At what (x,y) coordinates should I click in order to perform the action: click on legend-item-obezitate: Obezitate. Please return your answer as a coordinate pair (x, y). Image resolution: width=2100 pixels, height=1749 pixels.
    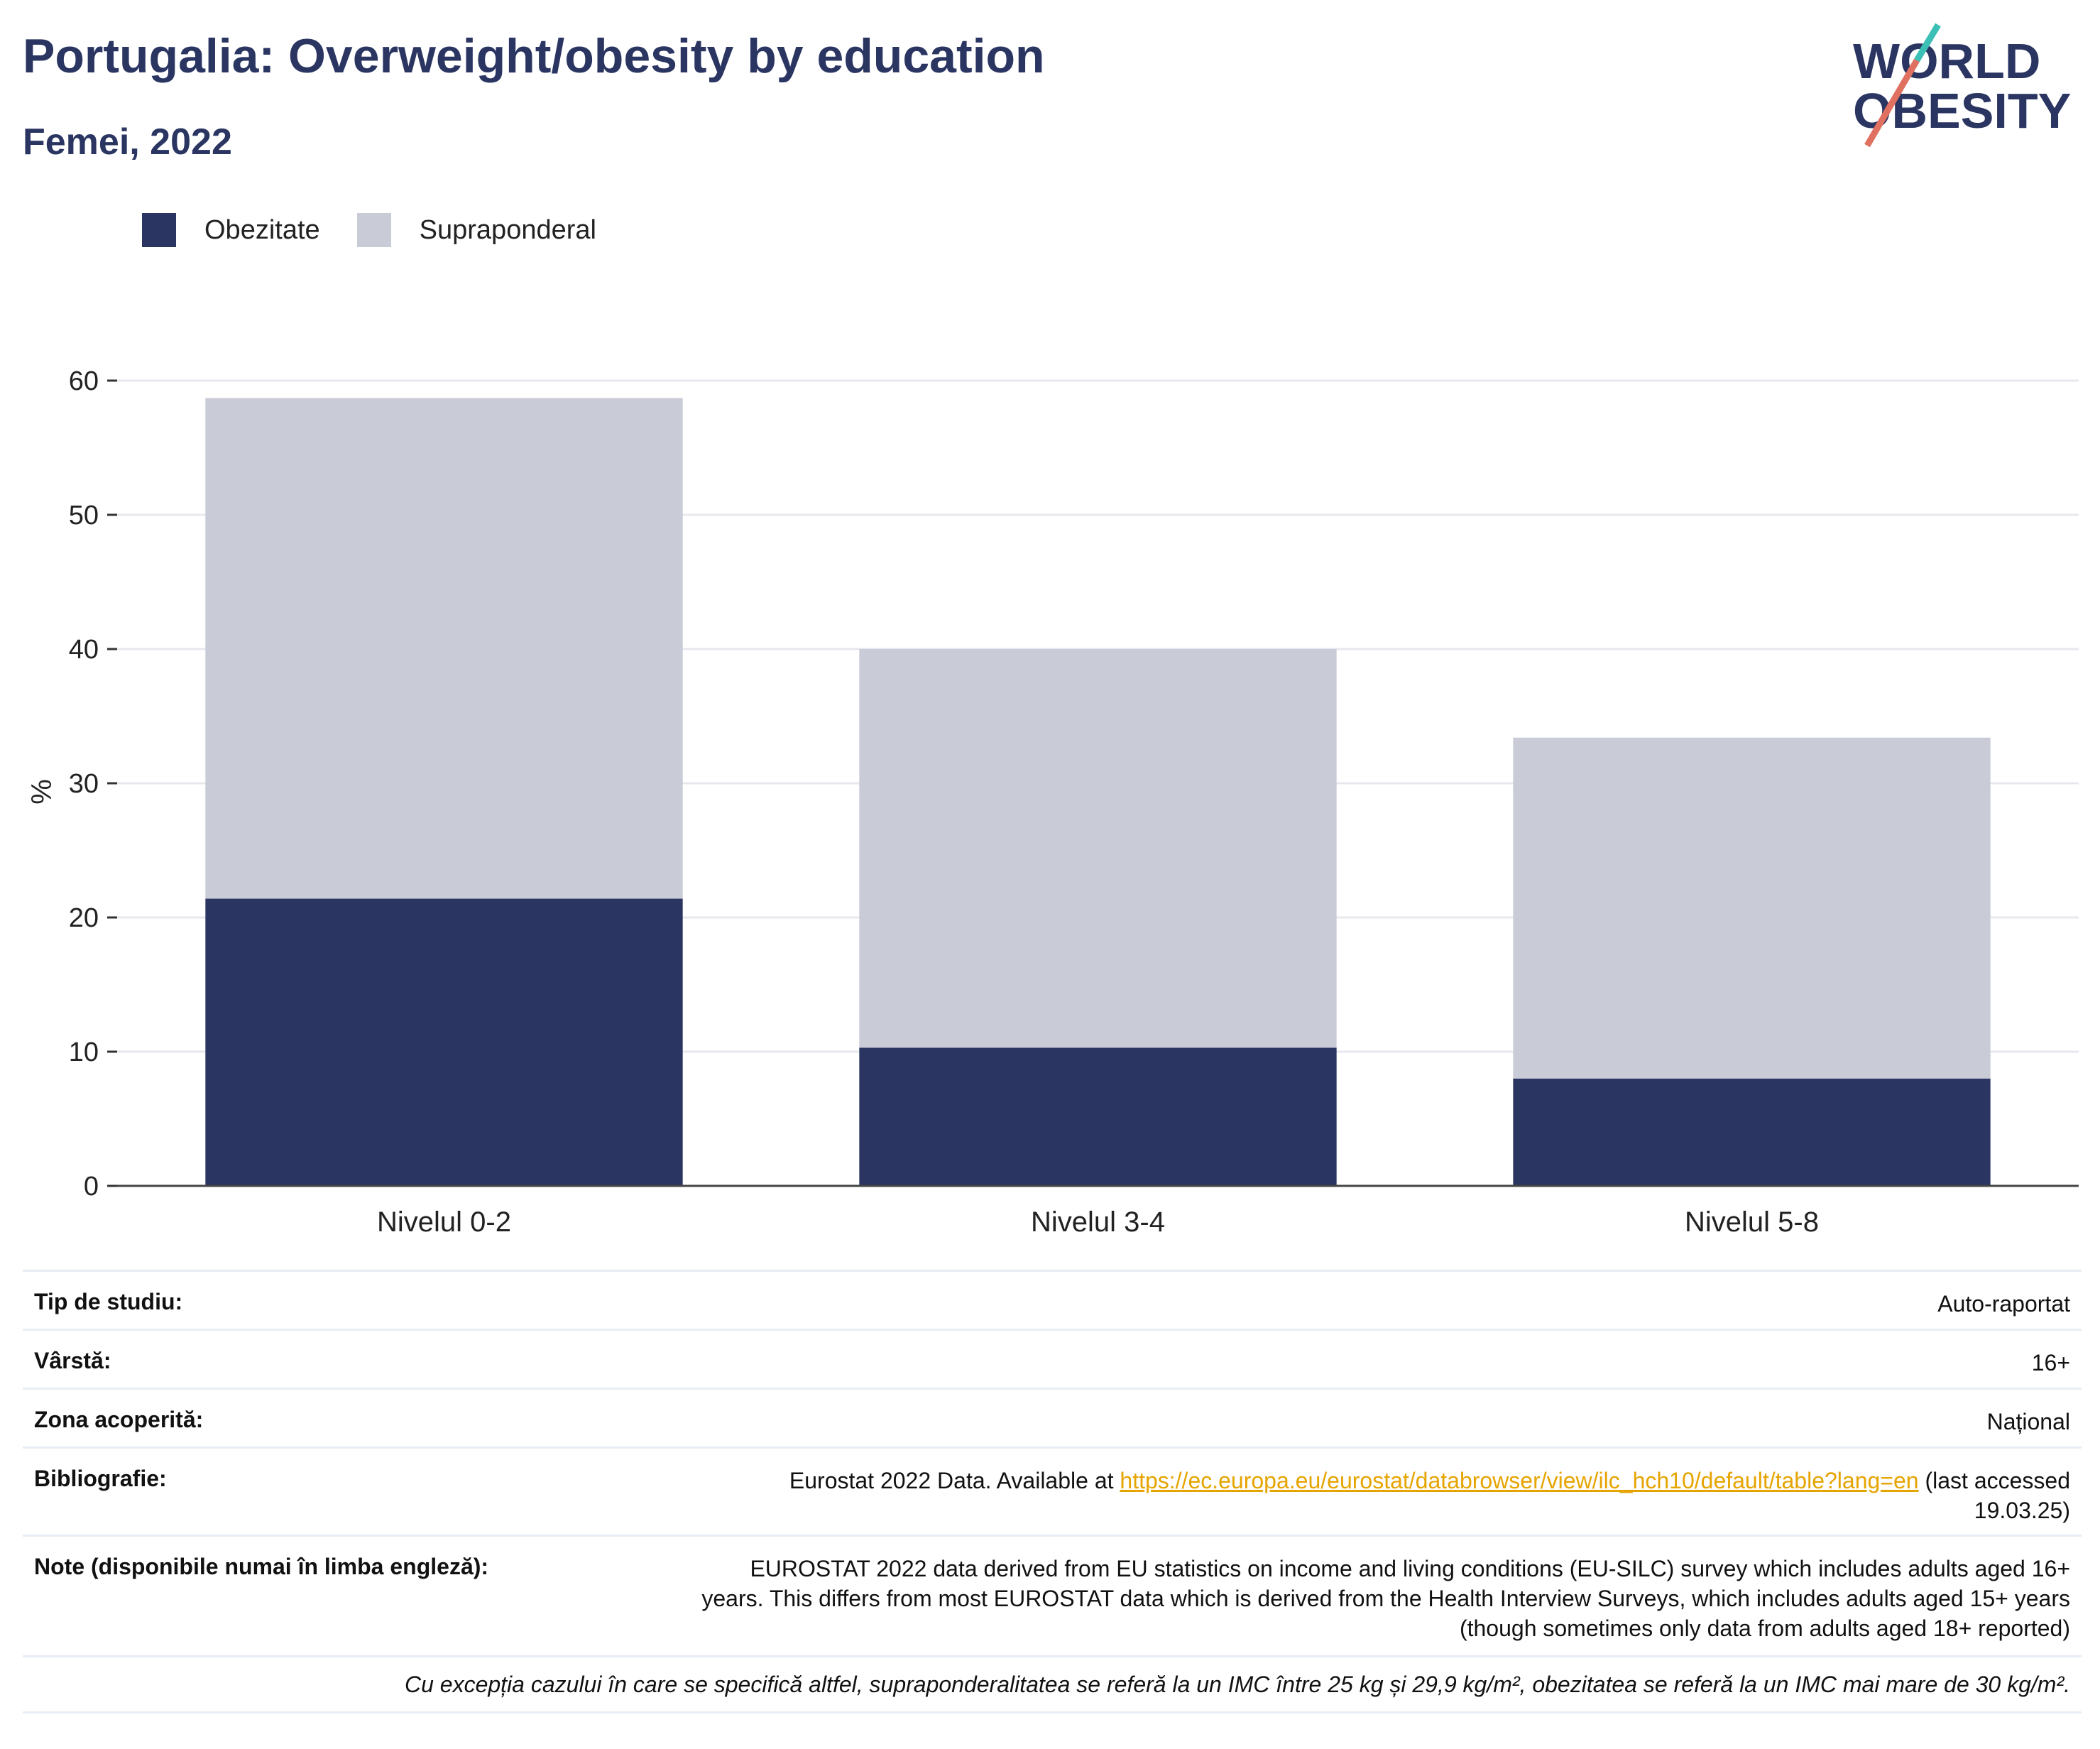
    Looking at the image, I should click on (231, 230).